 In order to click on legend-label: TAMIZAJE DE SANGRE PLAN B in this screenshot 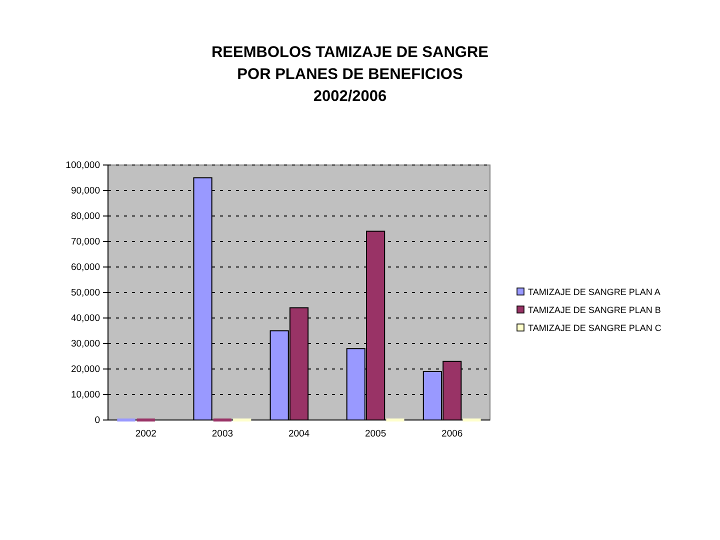, I will do `click(594, 310)`.